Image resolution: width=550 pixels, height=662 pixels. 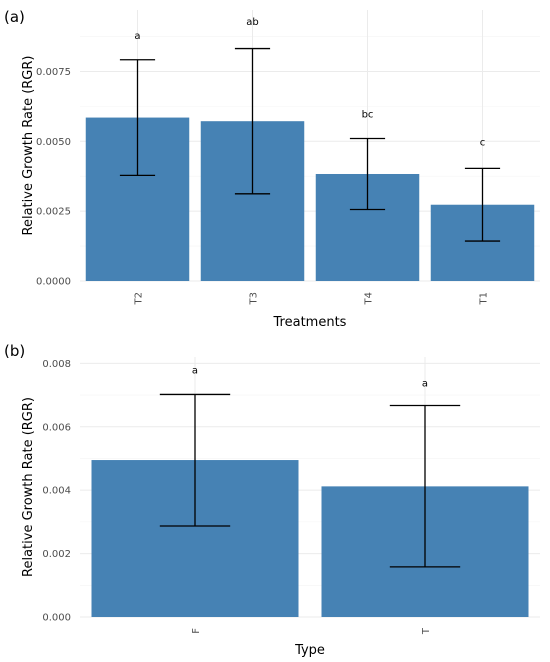 I want to click on y-tick-label: 0.004, so click(x=56, y=491).